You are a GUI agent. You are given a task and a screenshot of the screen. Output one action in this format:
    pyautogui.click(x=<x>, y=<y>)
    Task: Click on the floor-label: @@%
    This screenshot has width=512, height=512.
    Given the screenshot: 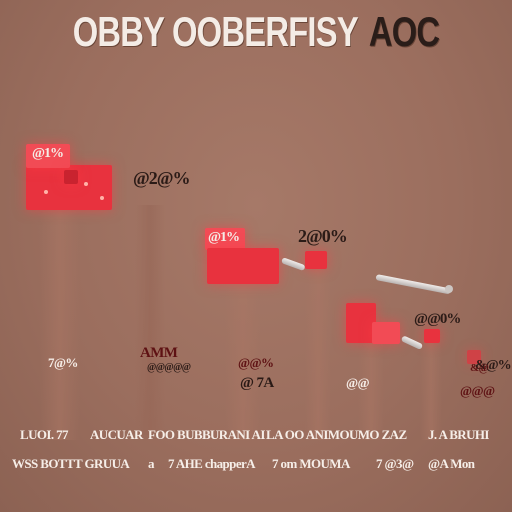 What is the action you would take?
    pyautogui.click(x=256, y=362)
    